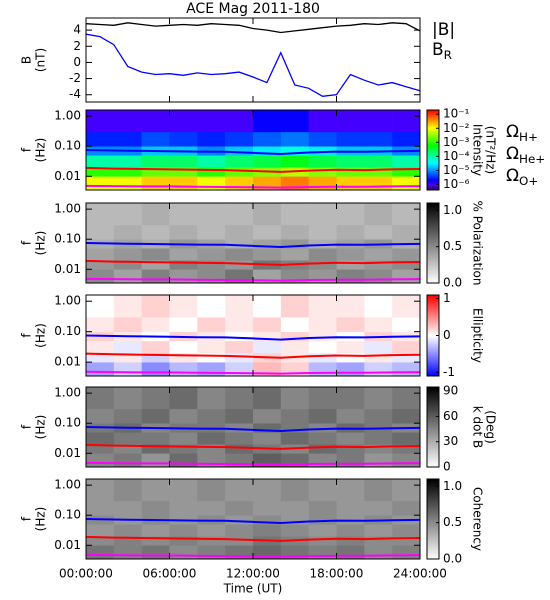 Image resolution: width=550 pixels, height=600 pixels. What do you see at coordinates (27, 426) in the screenshot?
I see `y-axis-label: f` at bounding box center [27, 426].